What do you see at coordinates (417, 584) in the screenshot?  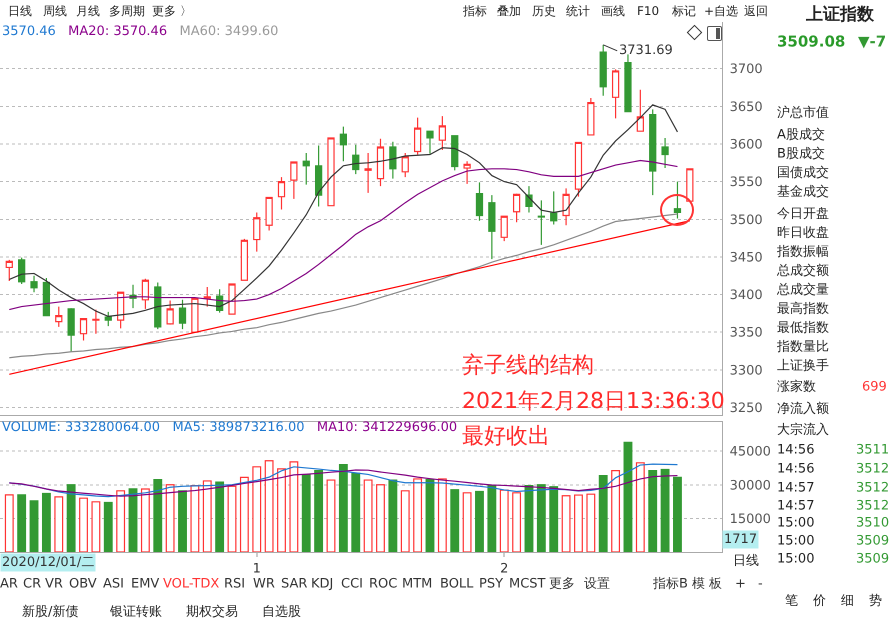 I see `text: MTM` at bounding box center [417, 584].